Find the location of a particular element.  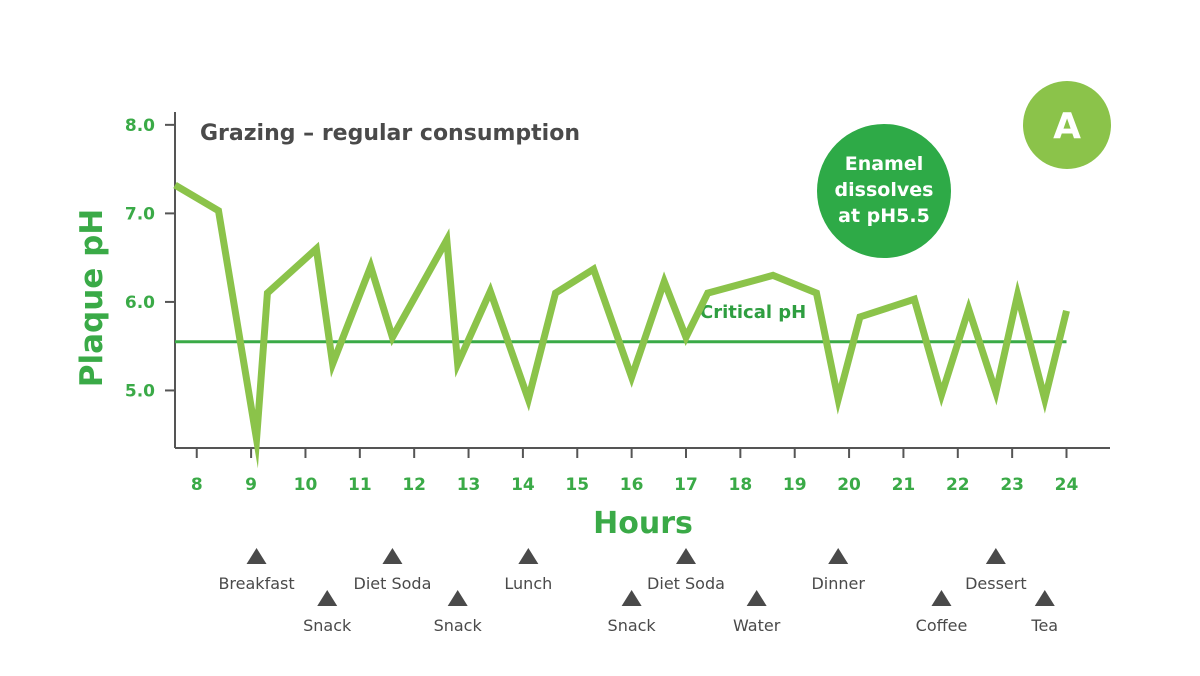

y-tick-label: 5.0 is located at coordinates (140, 391).